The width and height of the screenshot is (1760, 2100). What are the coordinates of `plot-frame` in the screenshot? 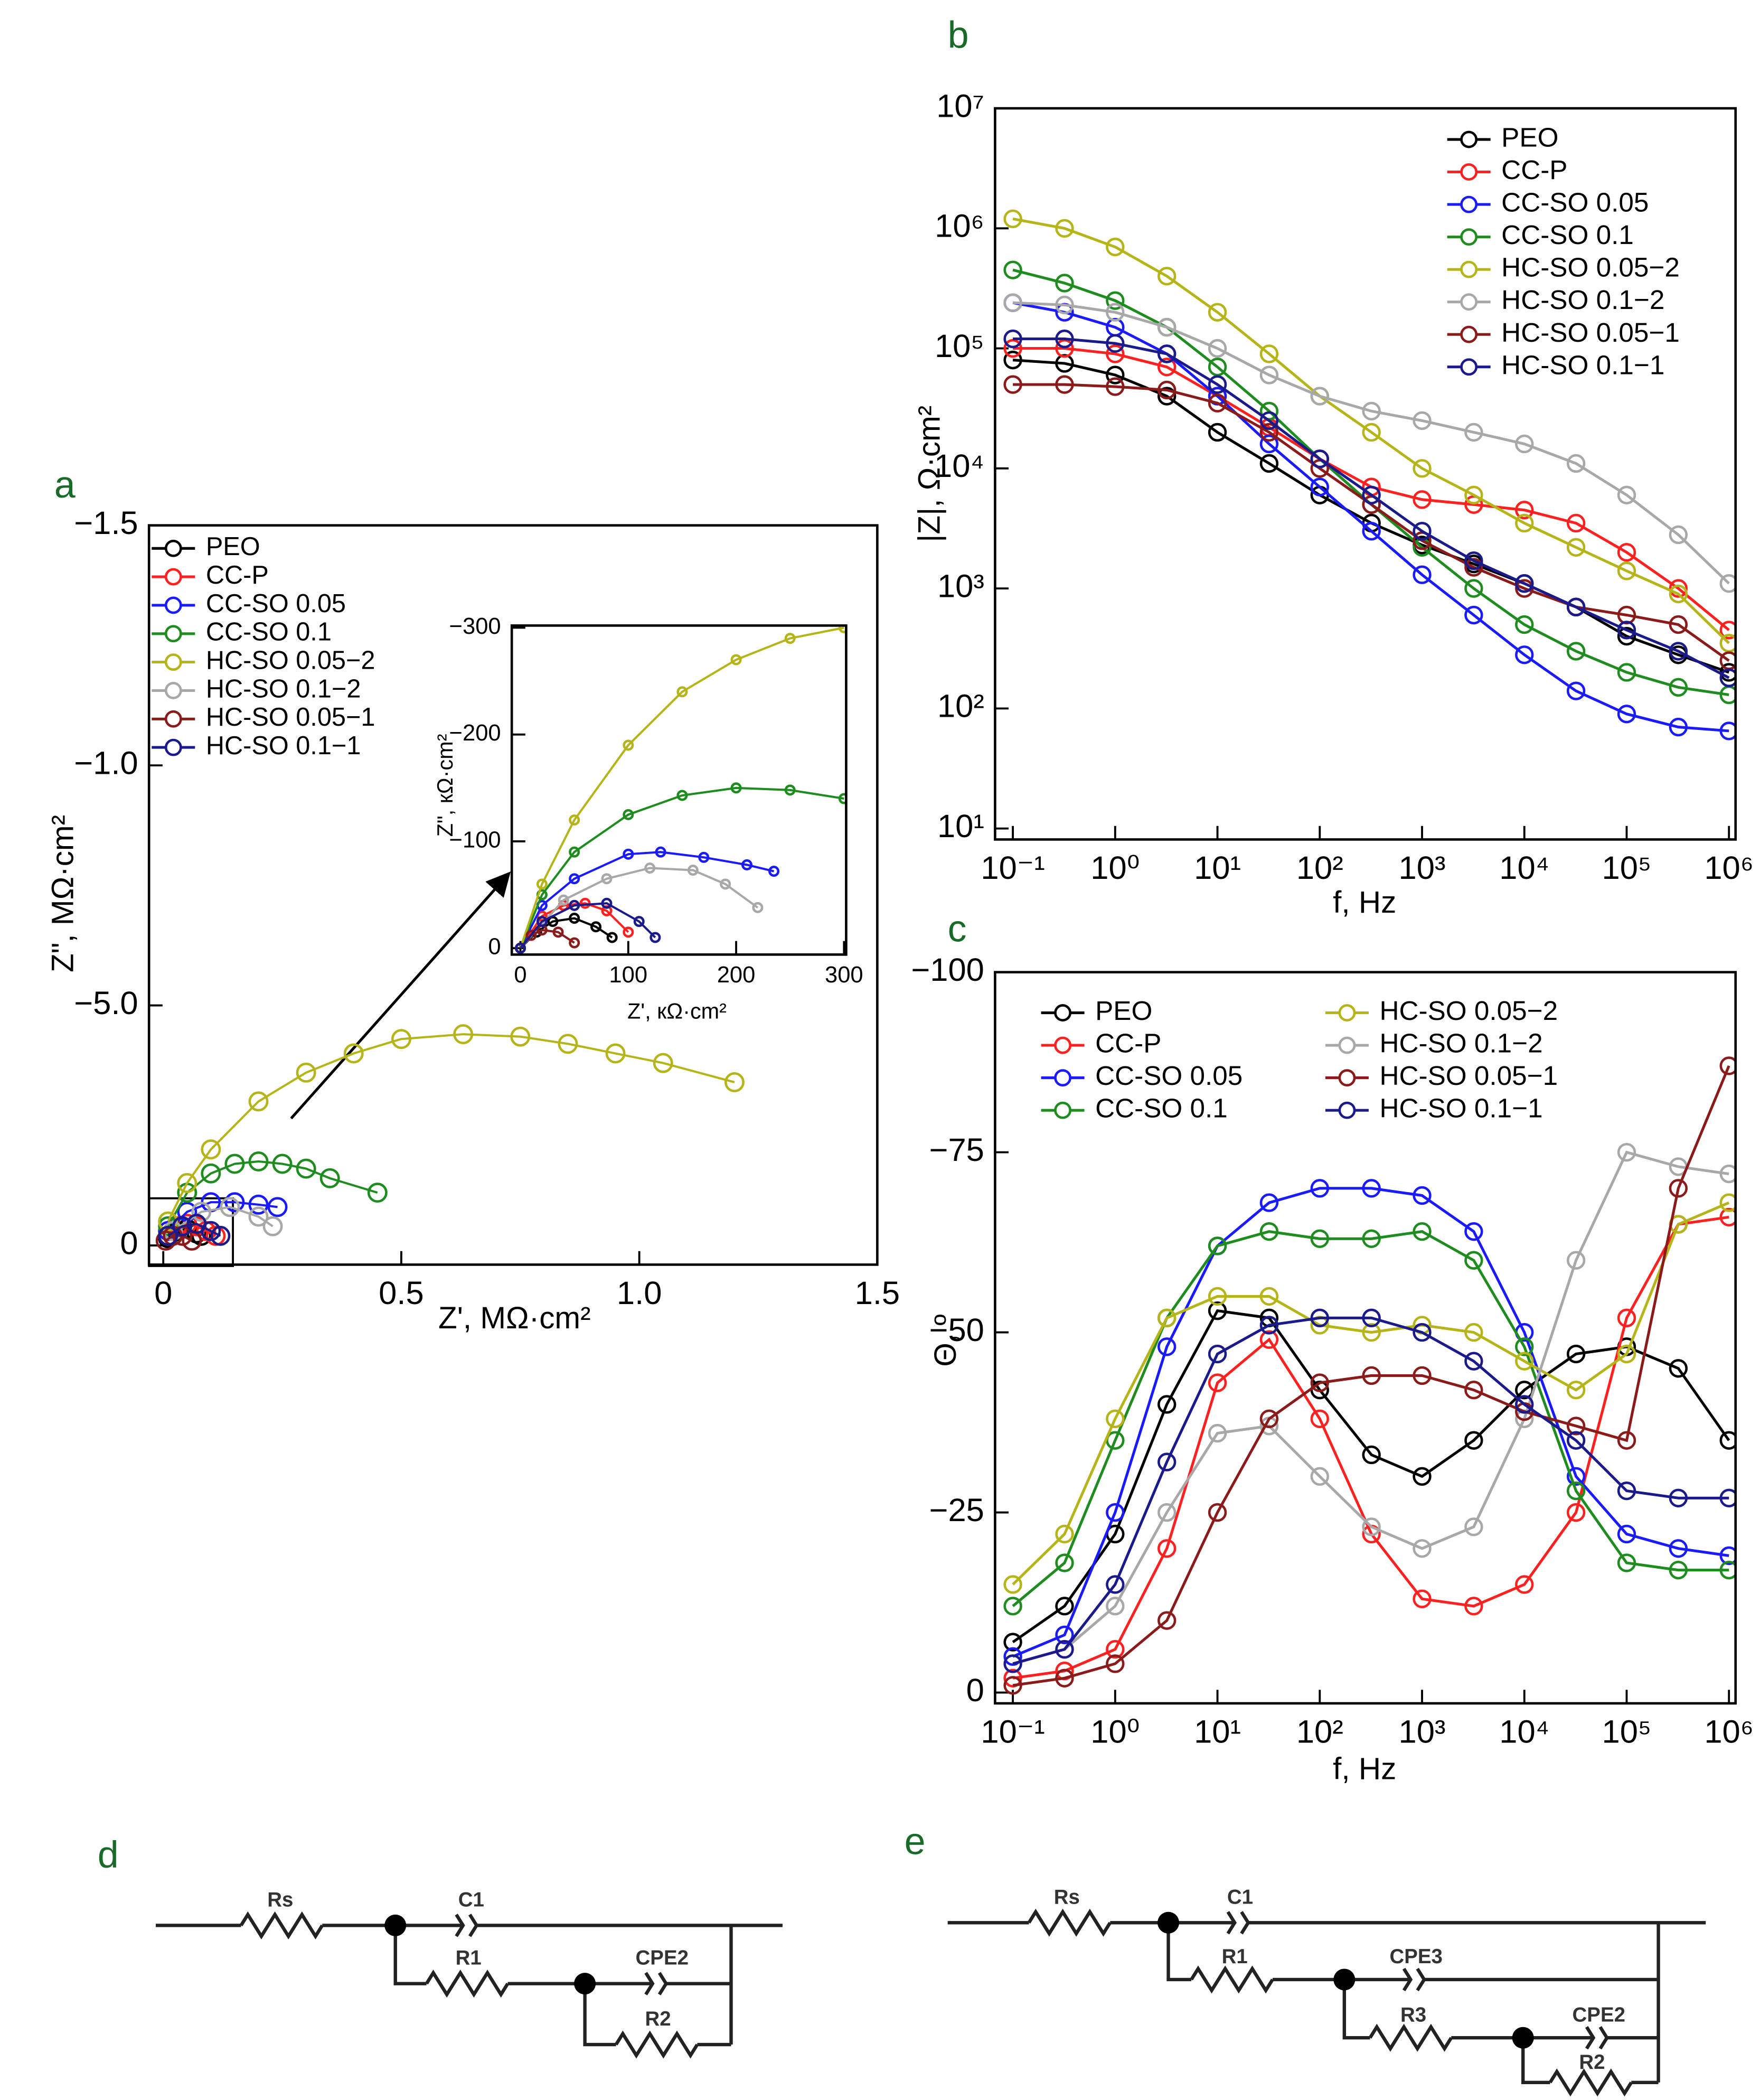 It's located at (1365, 474).